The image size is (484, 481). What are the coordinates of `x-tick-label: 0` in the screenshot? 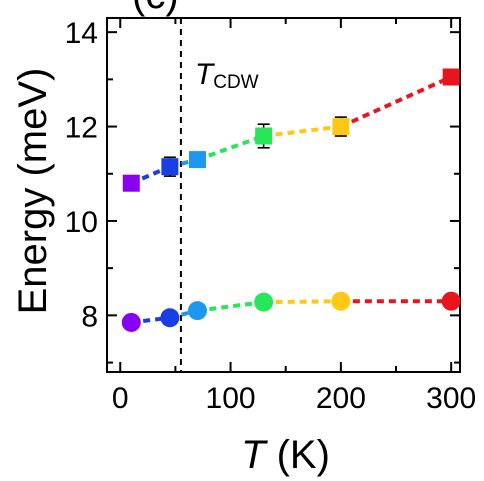 It's located at (120, 398).